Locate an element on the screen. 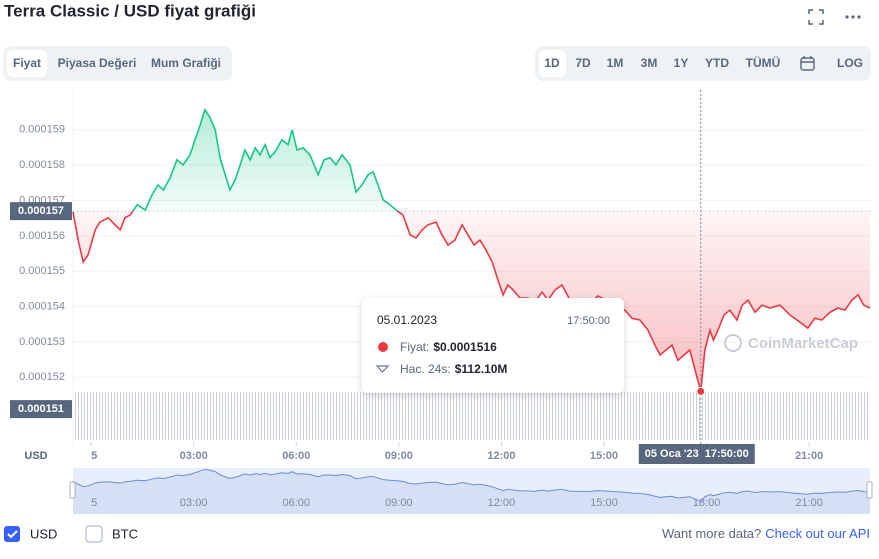  tab-group is located at coordinates (117, 63).